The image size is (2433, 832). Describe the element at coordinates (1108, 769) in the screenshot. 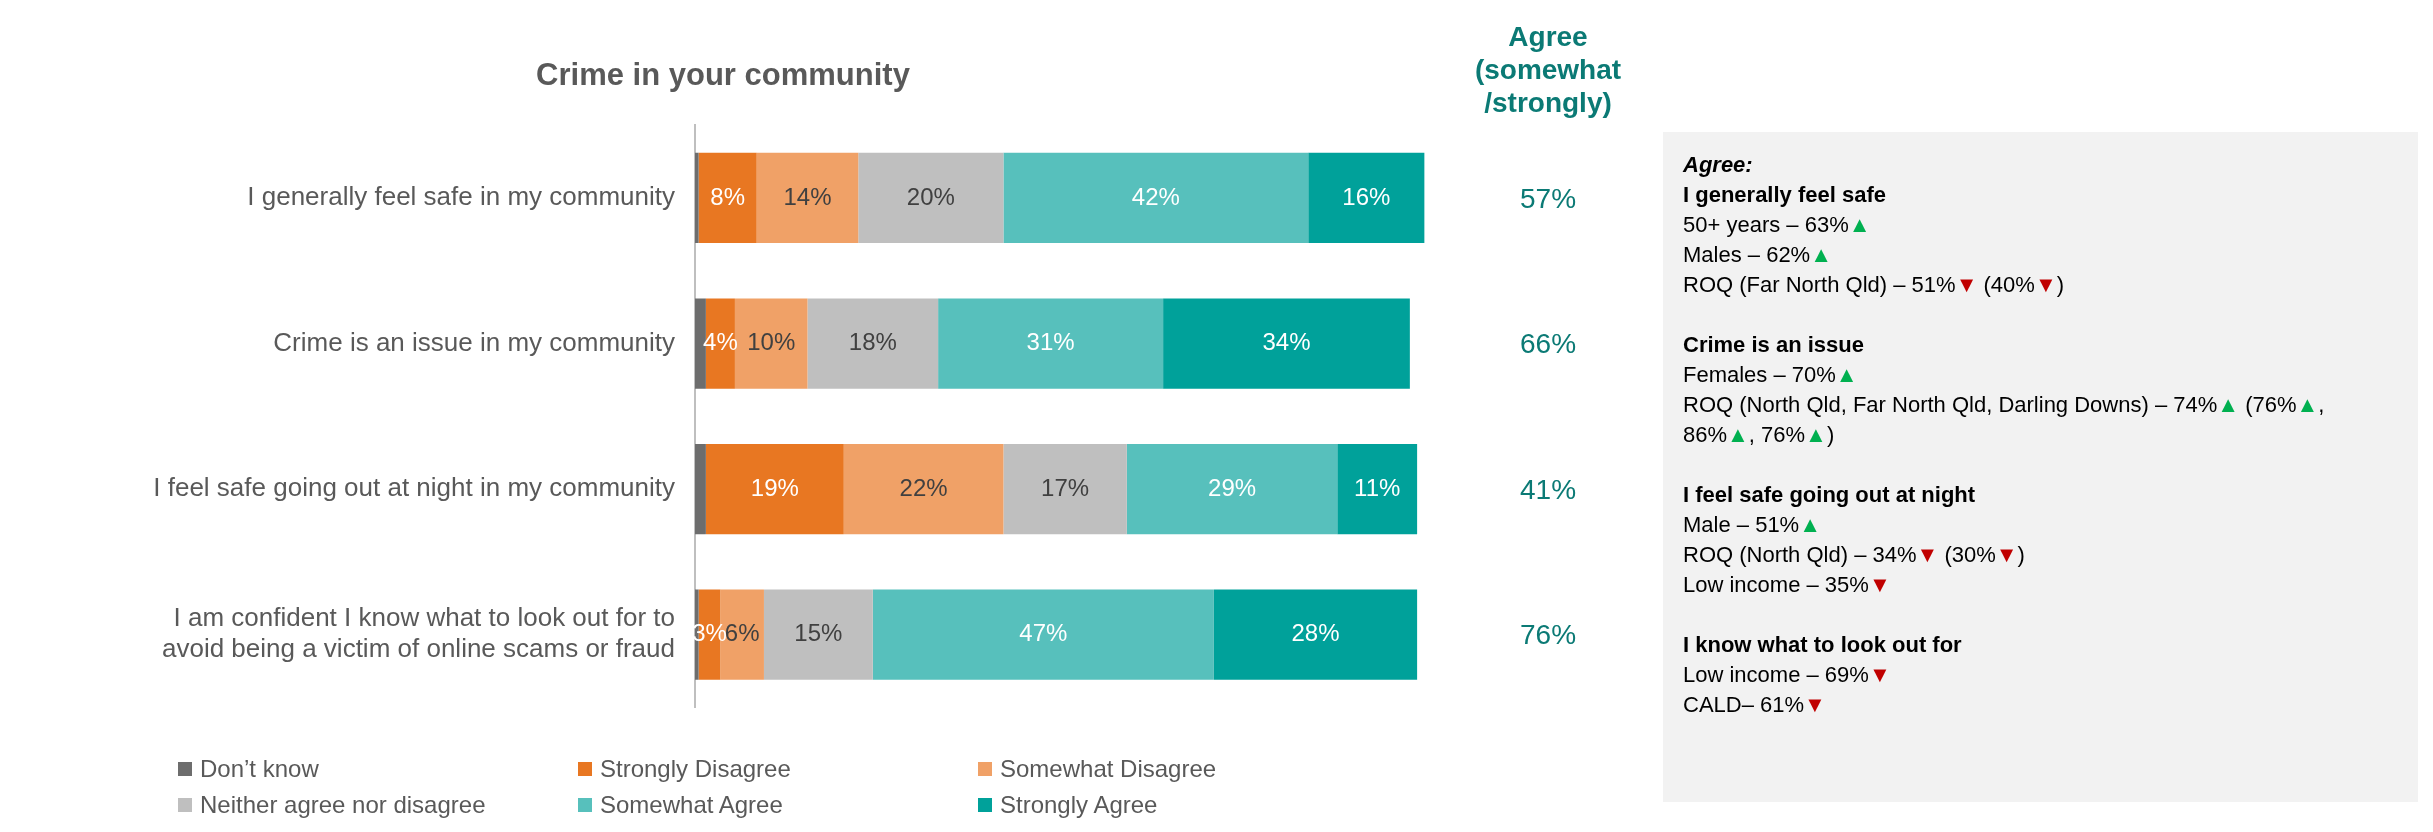

I see `legend-label: Somewhat Disagree` at that location.